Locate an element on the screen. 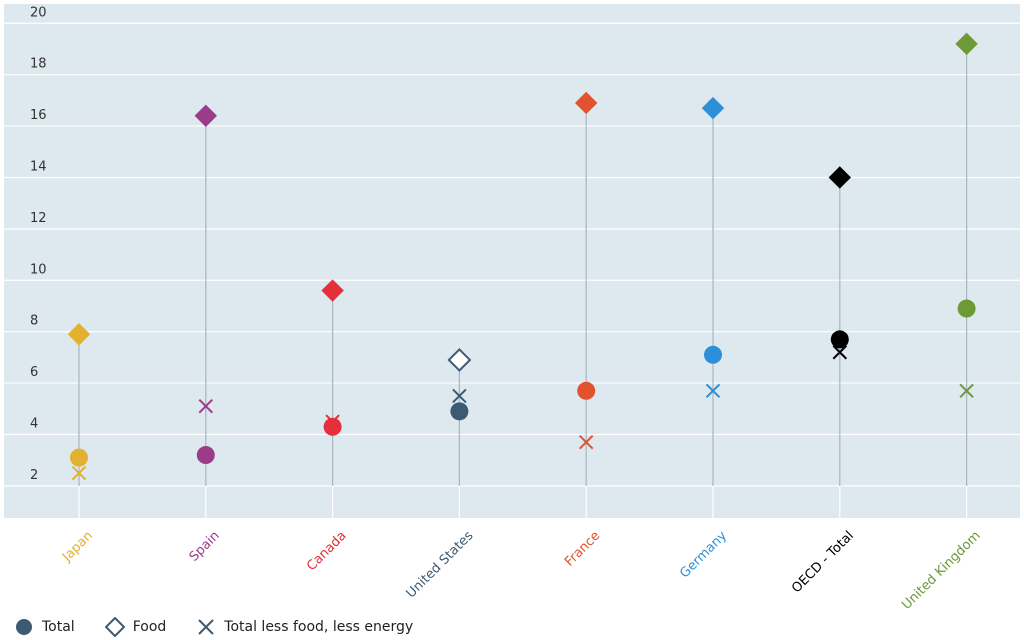 The width and height of the screenshot is (1024, 640). legend-label-total: Total is located at coordinates (58, 627).